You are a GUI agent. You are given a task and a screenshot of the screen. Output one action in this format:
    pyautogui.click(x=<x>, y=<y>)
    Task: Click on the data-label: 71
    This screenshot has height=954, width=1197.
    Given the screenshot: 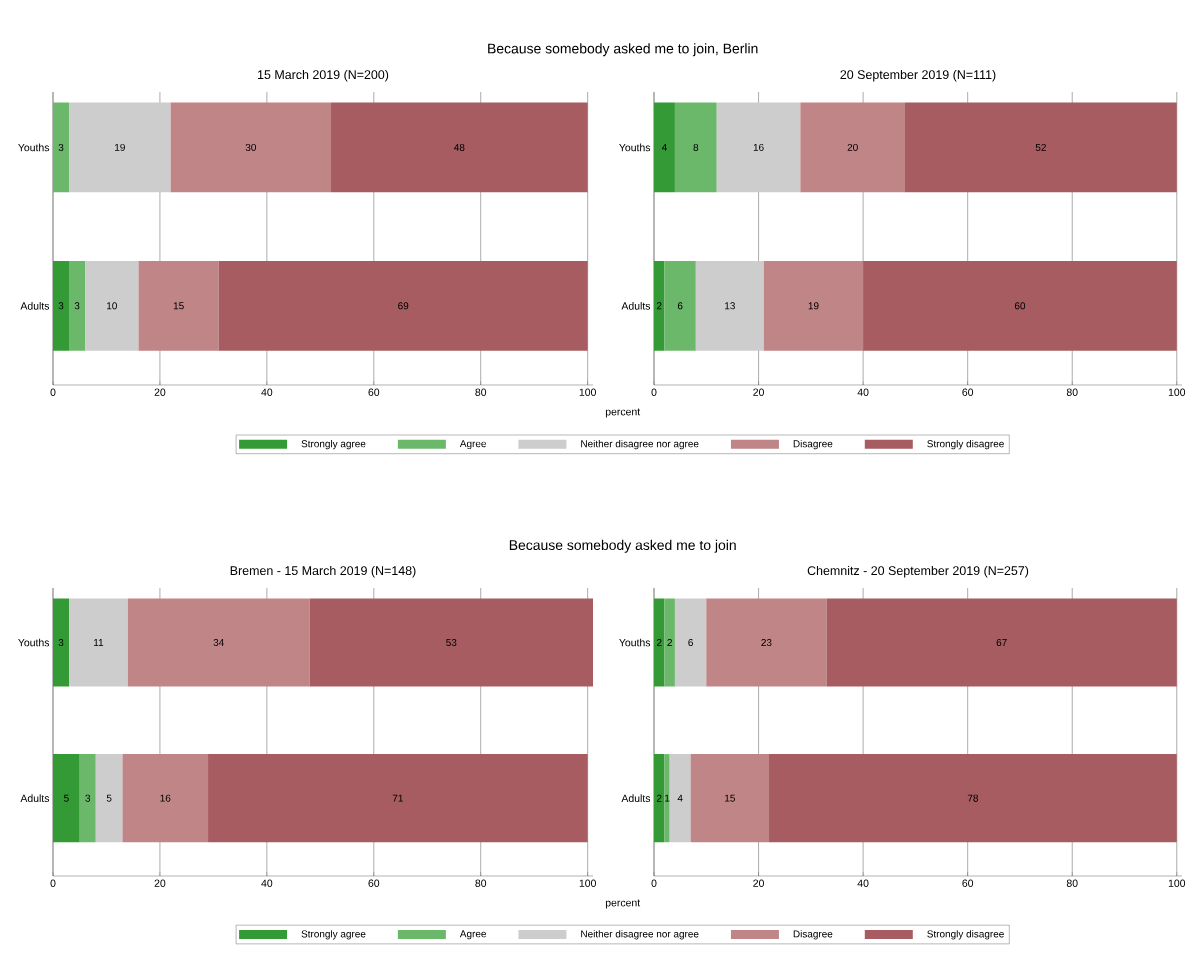 What is the action you would take?
    pyautogui.click(x=397, y=798)
    